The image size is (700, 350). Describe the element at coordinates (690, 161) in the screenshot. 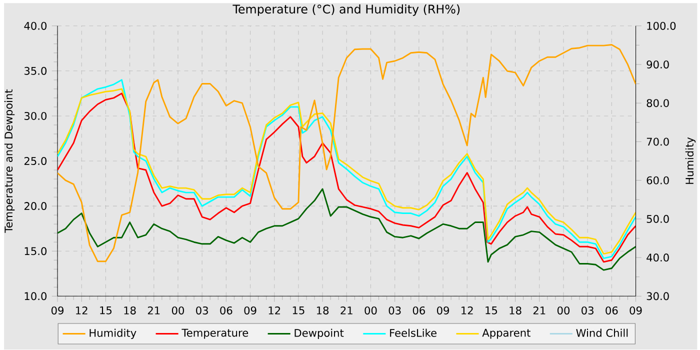

I see `y2-axis-title: Humidity` at that location.